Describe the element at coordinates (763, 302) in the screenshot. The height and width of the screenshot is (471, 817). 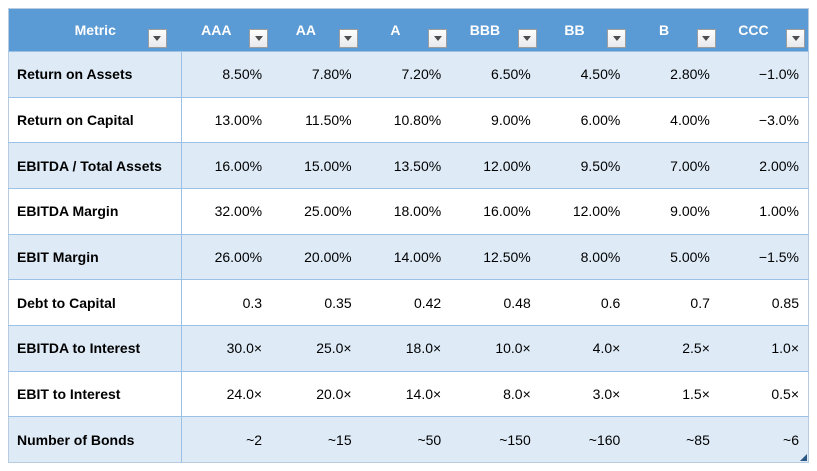
I see `value-cell: 0.85` at that location.